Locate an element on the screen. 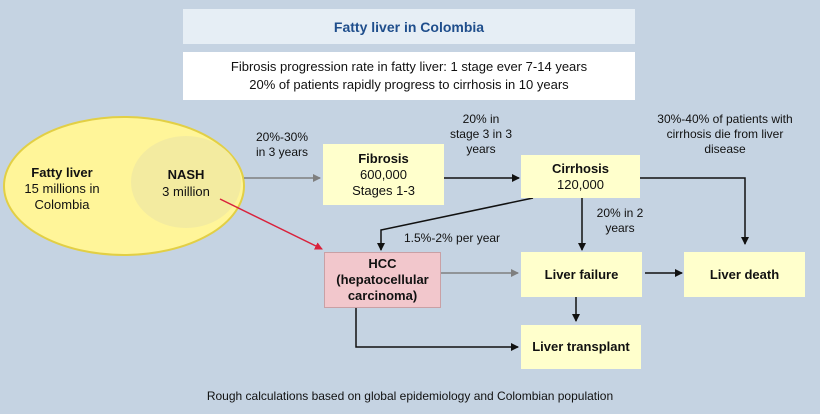 The width and height of the screenshot is (820, 414). liver-death-node: Liver death is located at coordinates (744, 274).